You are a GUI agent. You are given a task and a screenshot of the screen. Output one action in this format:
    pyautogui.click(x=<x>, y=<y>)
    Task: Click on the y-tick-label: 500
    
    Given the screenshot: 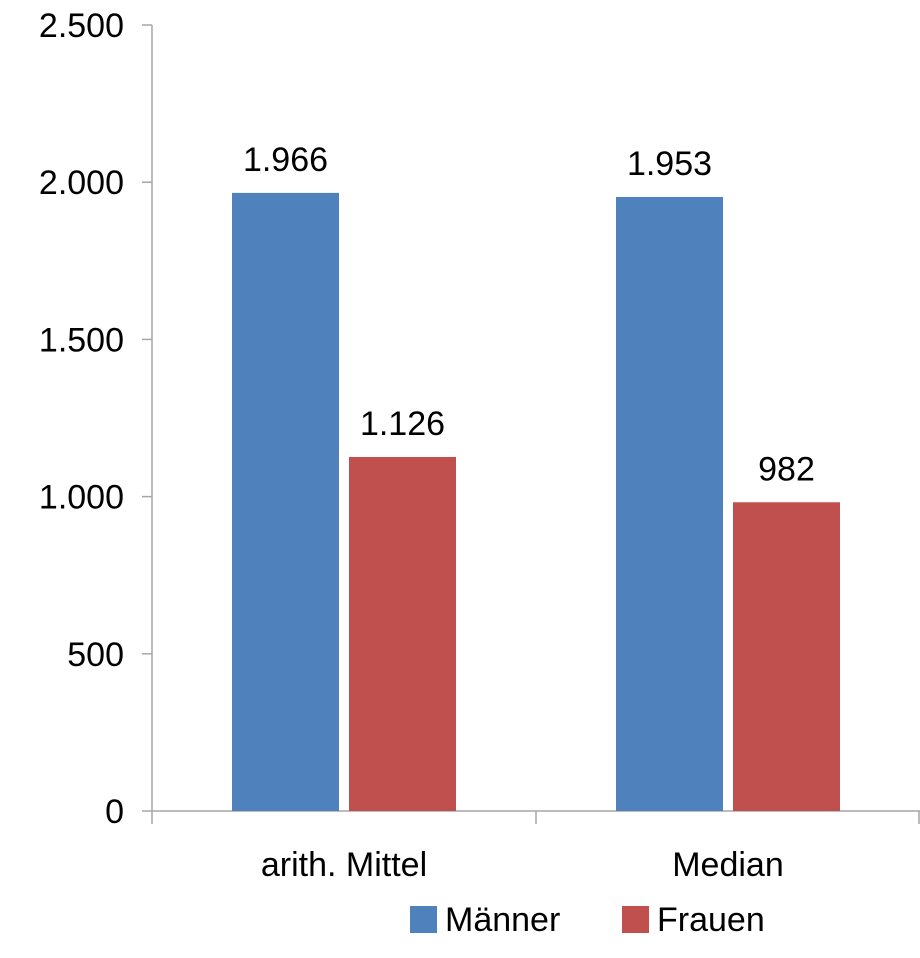 What is the action you would take?
    pyautogui.click(x=95, y=655)
    